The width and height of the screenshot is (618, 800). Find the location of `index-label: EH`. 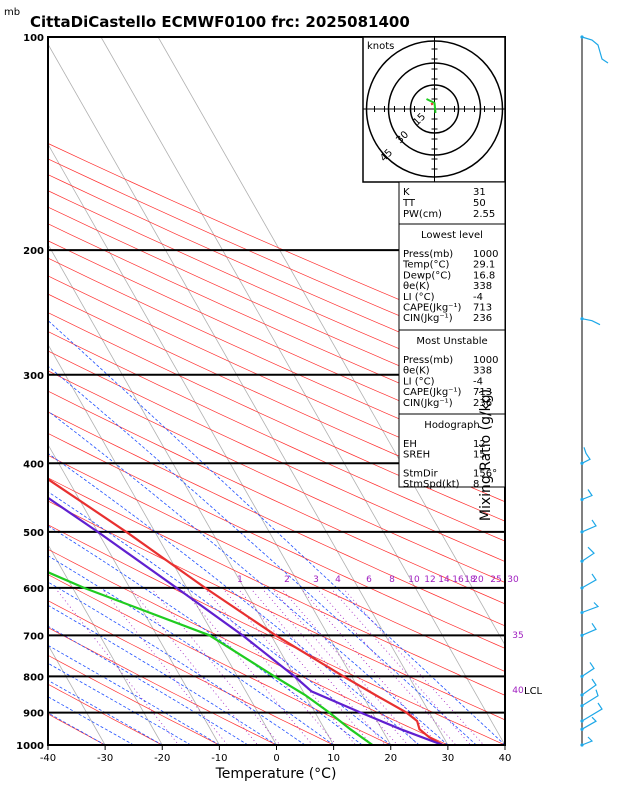

index-label: EH is located at coordinates (410, 444).